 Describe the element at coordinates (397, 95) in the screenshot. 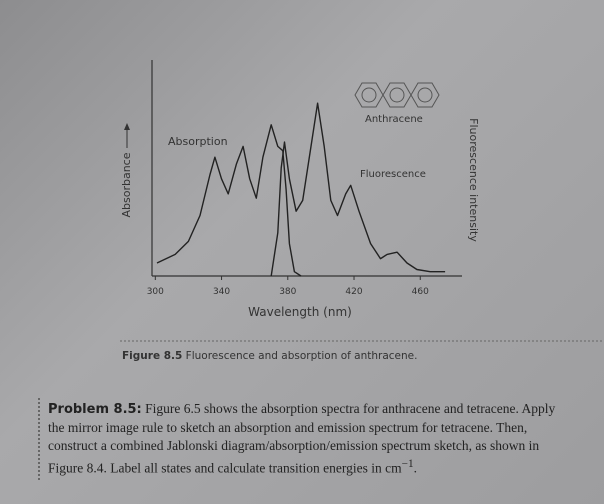

I see `molecule-icon` at that location.